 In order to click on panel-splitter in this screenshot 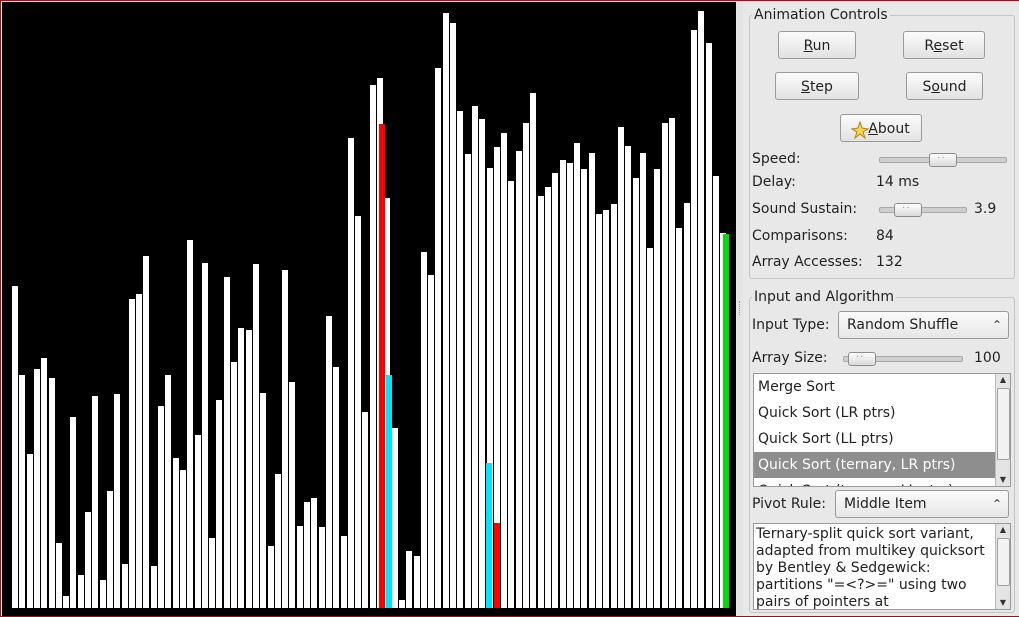, I will do `click(740, 308)`.